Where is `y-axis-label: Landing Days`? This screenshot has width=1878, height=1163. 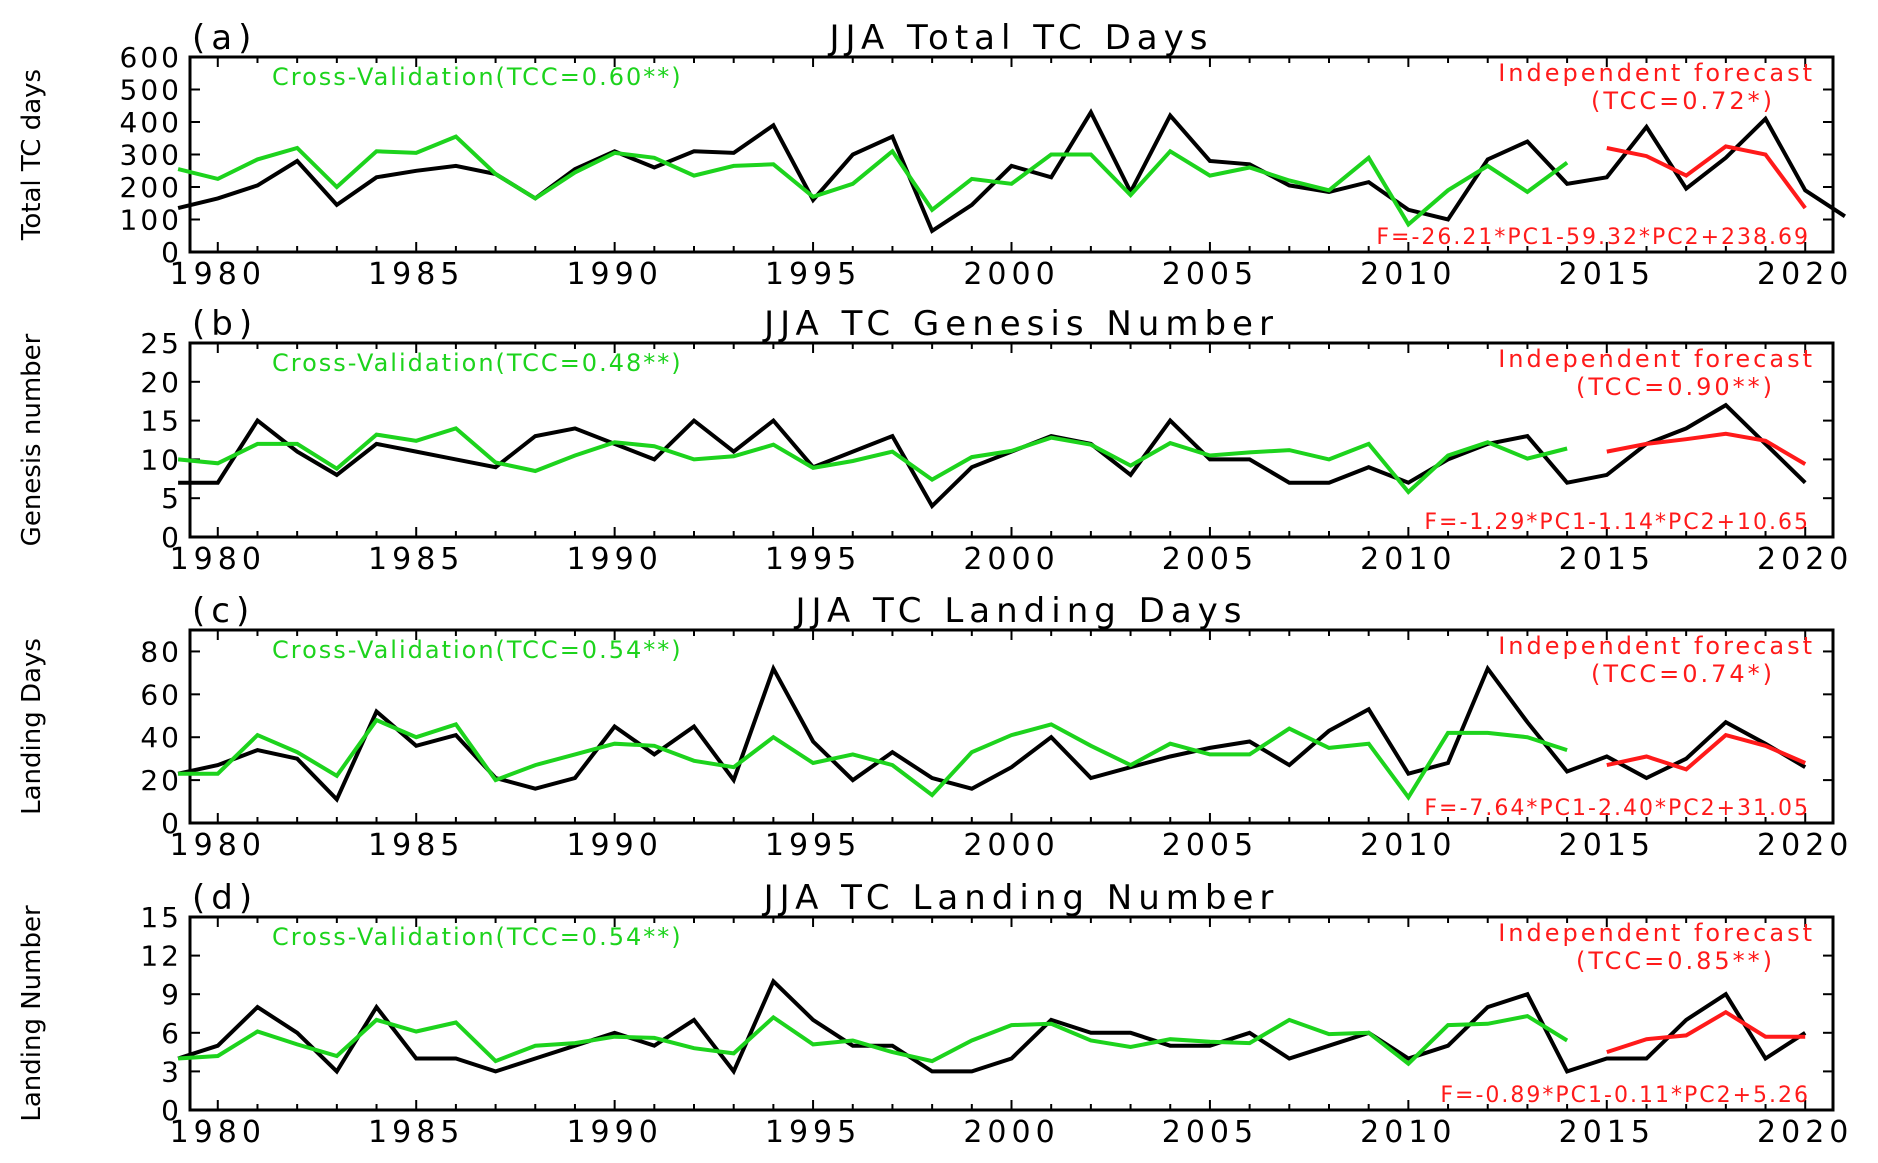
y-axis-label: Landing Days is located at coordinates (32, 726).